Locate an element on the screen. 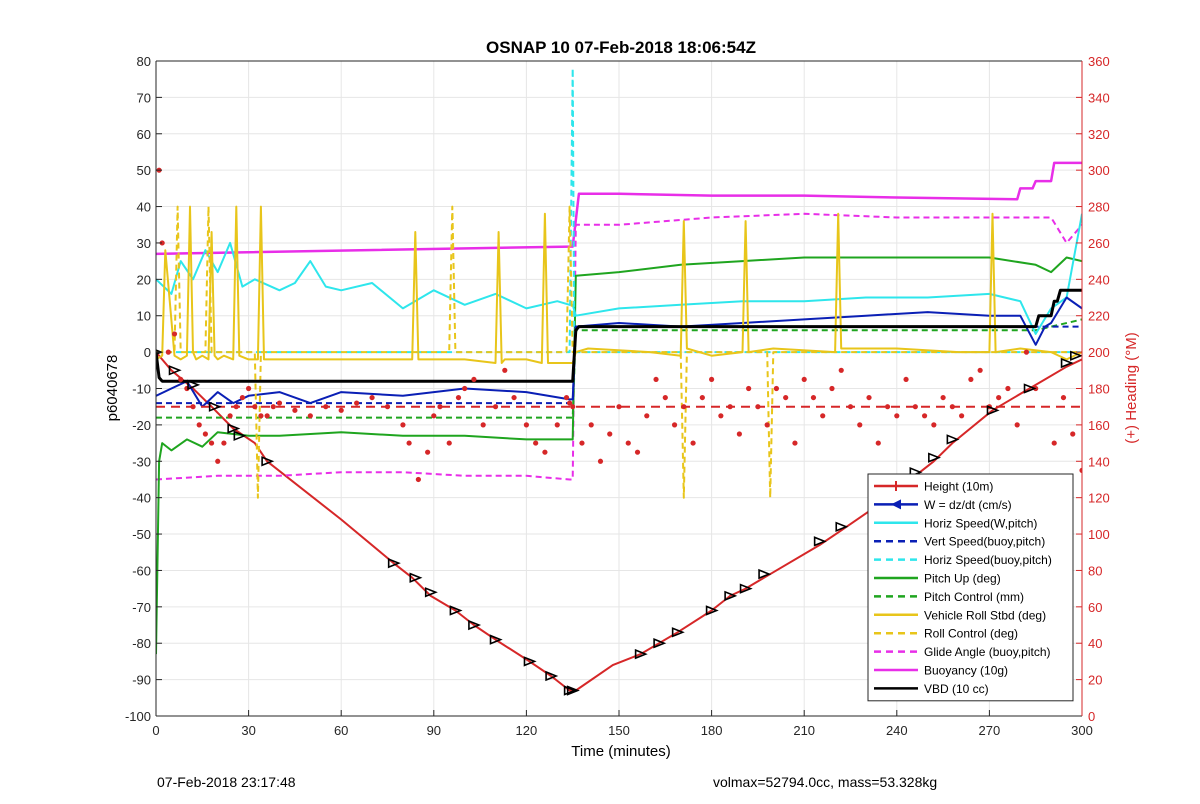 Image resolution: width=1200 pixels, height=804 pixels. y-tick-label: -20 is located at coordinates (141, 425).